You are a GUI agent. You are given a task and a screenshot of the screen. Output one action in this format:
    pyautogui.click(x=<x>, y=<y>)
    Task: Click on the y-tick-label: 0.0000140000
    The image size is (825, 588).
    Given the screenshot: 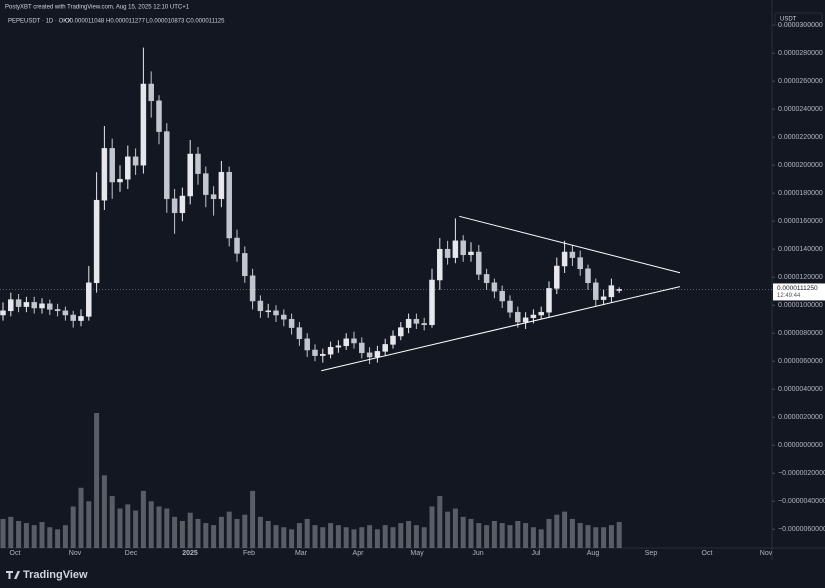 What is the action you would take?
    pyautogui.click(x=800, y=249)
    